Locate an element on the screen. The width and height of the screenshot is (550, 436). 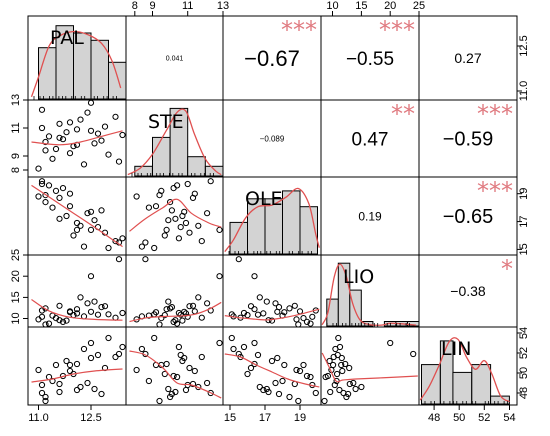
scatter-lio-ole is located at coordinates (272, 291).